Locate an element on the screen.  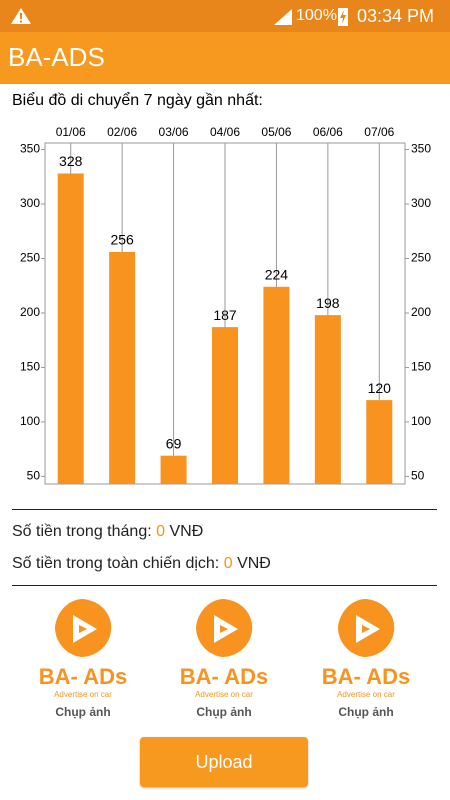
y2-tick-label: 350 is located at coordinates (421, 149).